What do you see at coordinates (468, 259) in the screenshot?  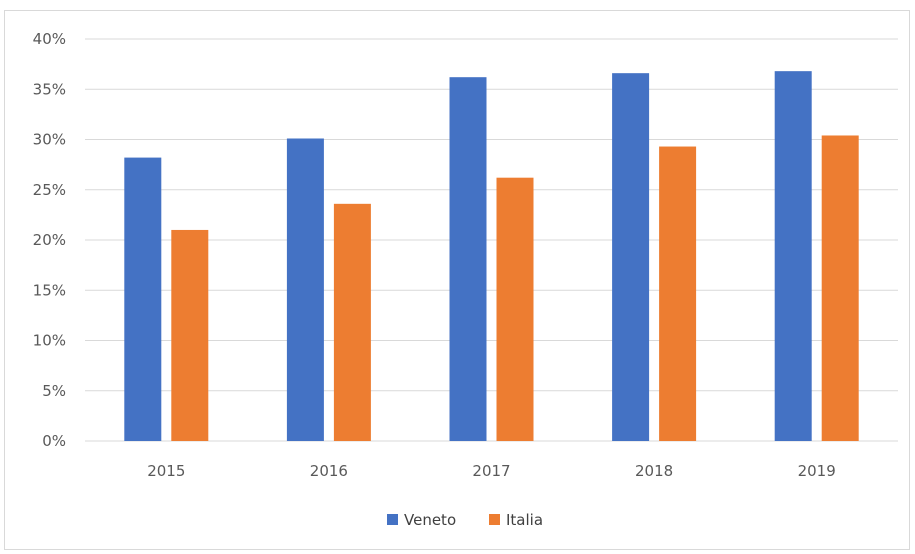 I see `bar-veneto-2017` at bounding box center [468, 259].